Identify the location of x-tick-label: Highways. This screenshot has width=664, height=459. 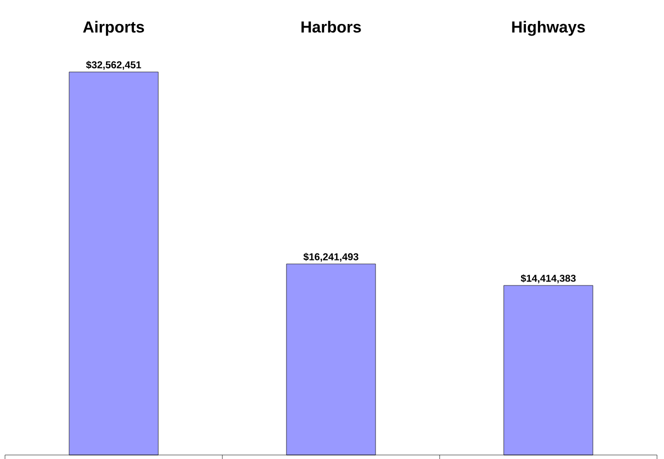
(548, 28).